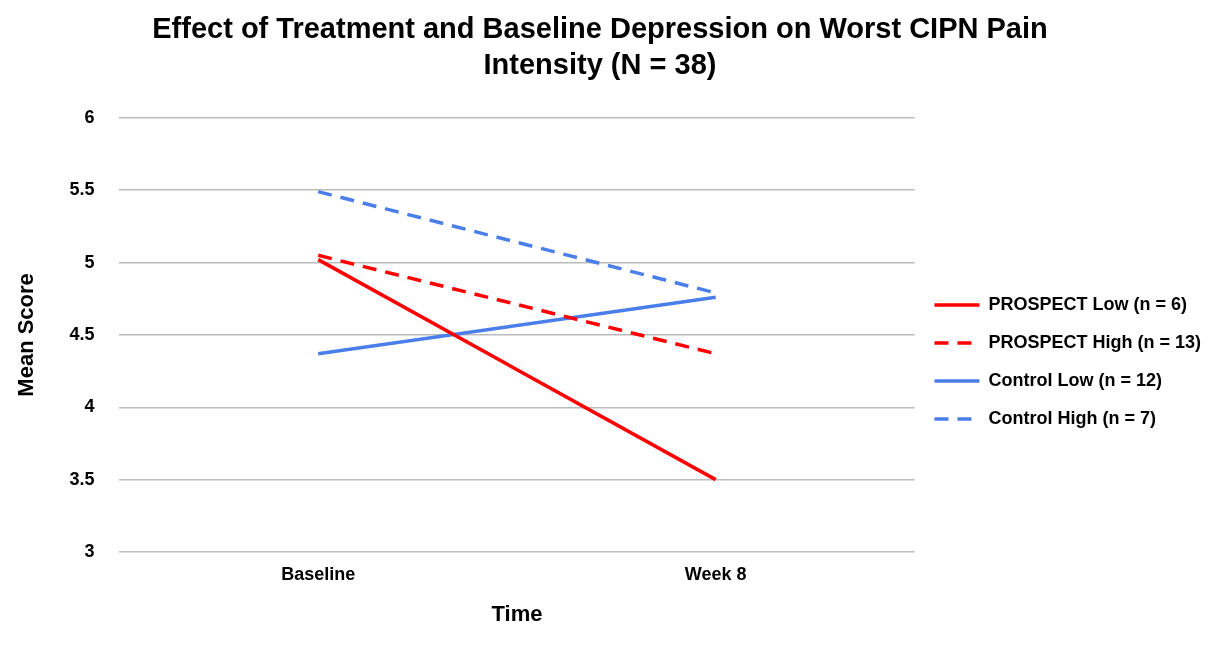  I want to click on y-tick-label: 4.5, so click(82, 333).